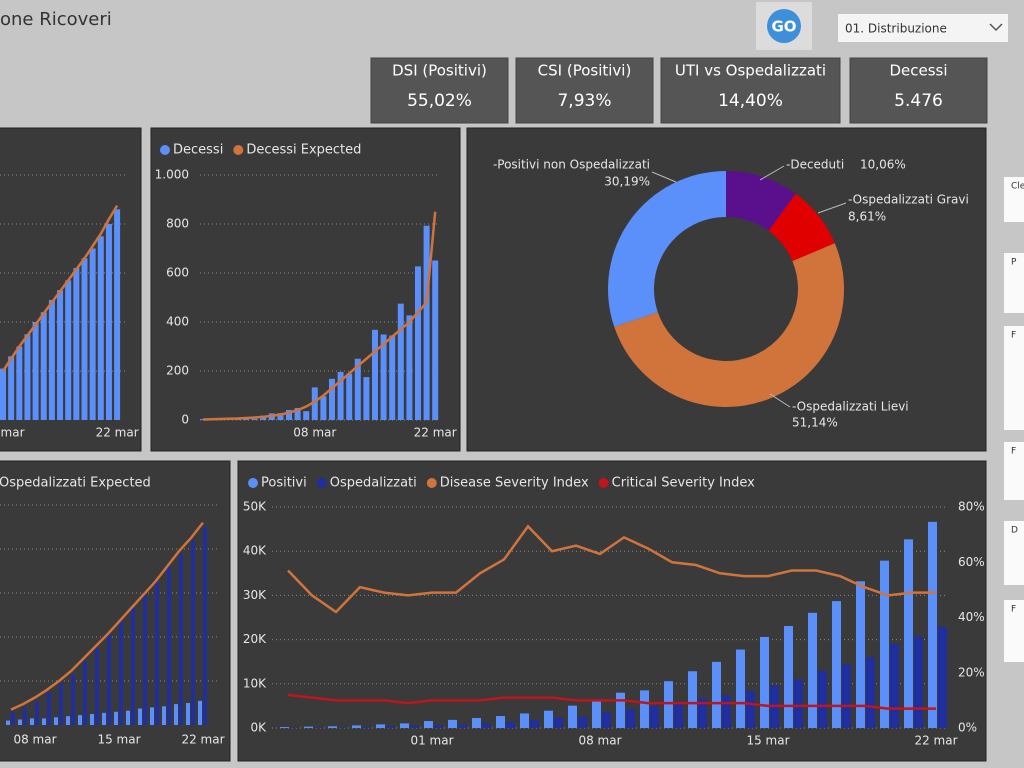 This screenshot has width=1024, height=768. What do you see at coordinates (896, 29) in the screenshot?
I see `dropdown-label: 01. Distribuzione` at bounding box center [896, 29].